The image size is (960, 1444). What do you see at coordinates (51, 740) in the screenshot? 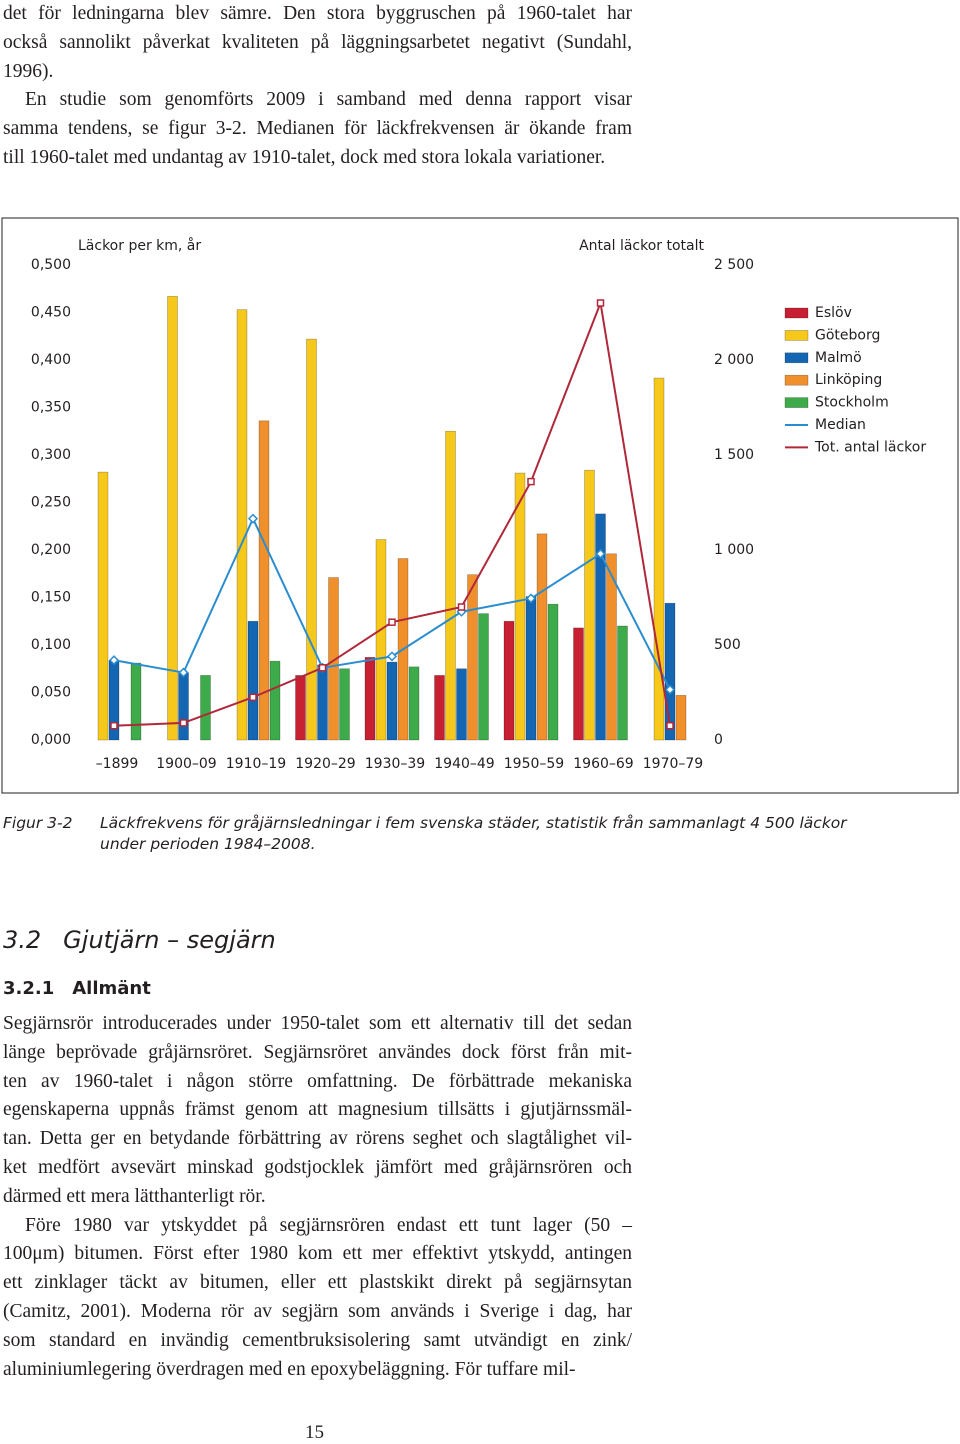
I see `y-tick-label: 0,000` at bounding box center [51, 740].